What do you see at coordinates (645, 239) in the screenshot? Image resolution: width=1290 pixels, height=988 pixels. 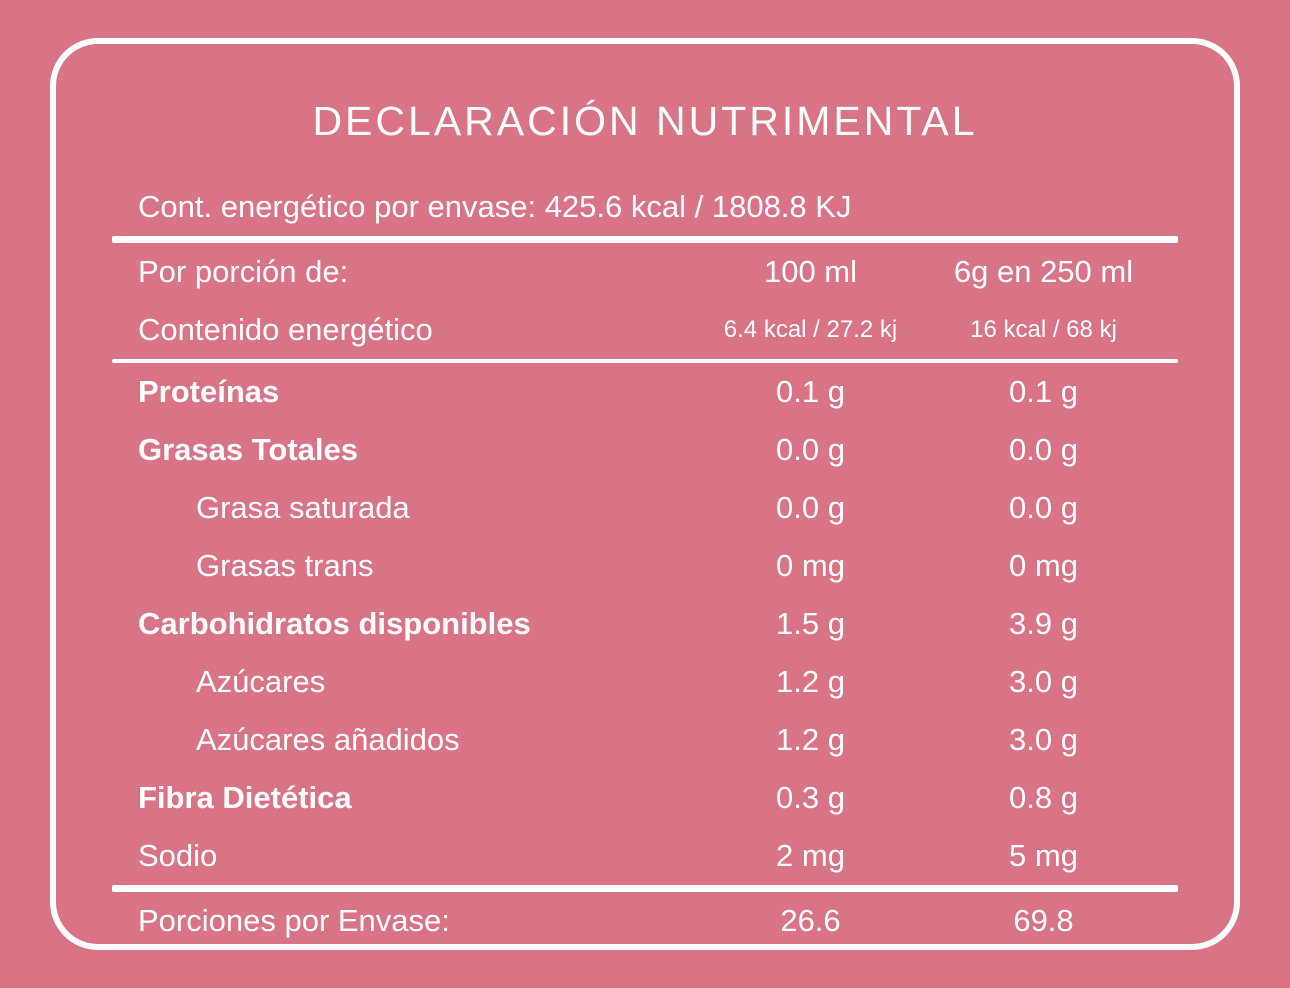 I see `divider-top-thick` at bounding box center [645, 239].